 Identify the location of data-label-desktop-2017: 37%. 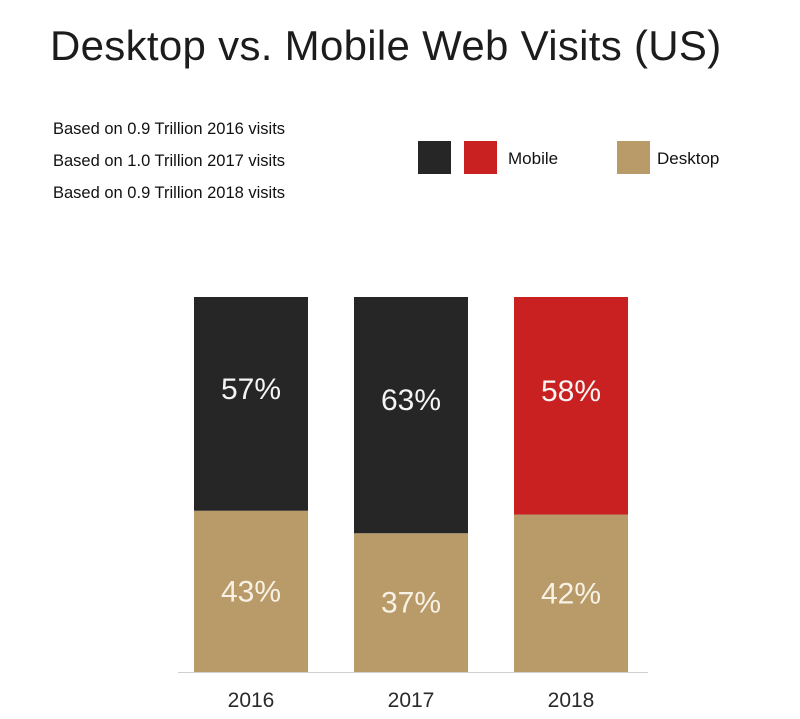
(411, 603).